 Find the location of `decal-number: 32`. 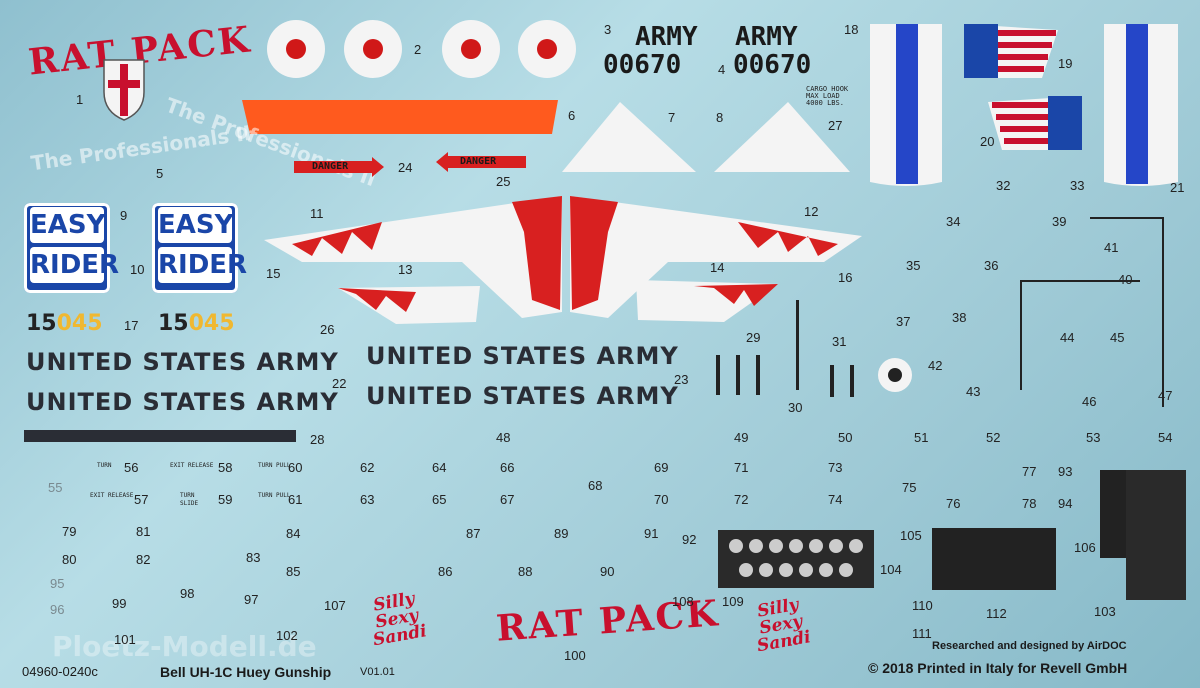

decal-number: 32 is located at coordinates (1003, 185).